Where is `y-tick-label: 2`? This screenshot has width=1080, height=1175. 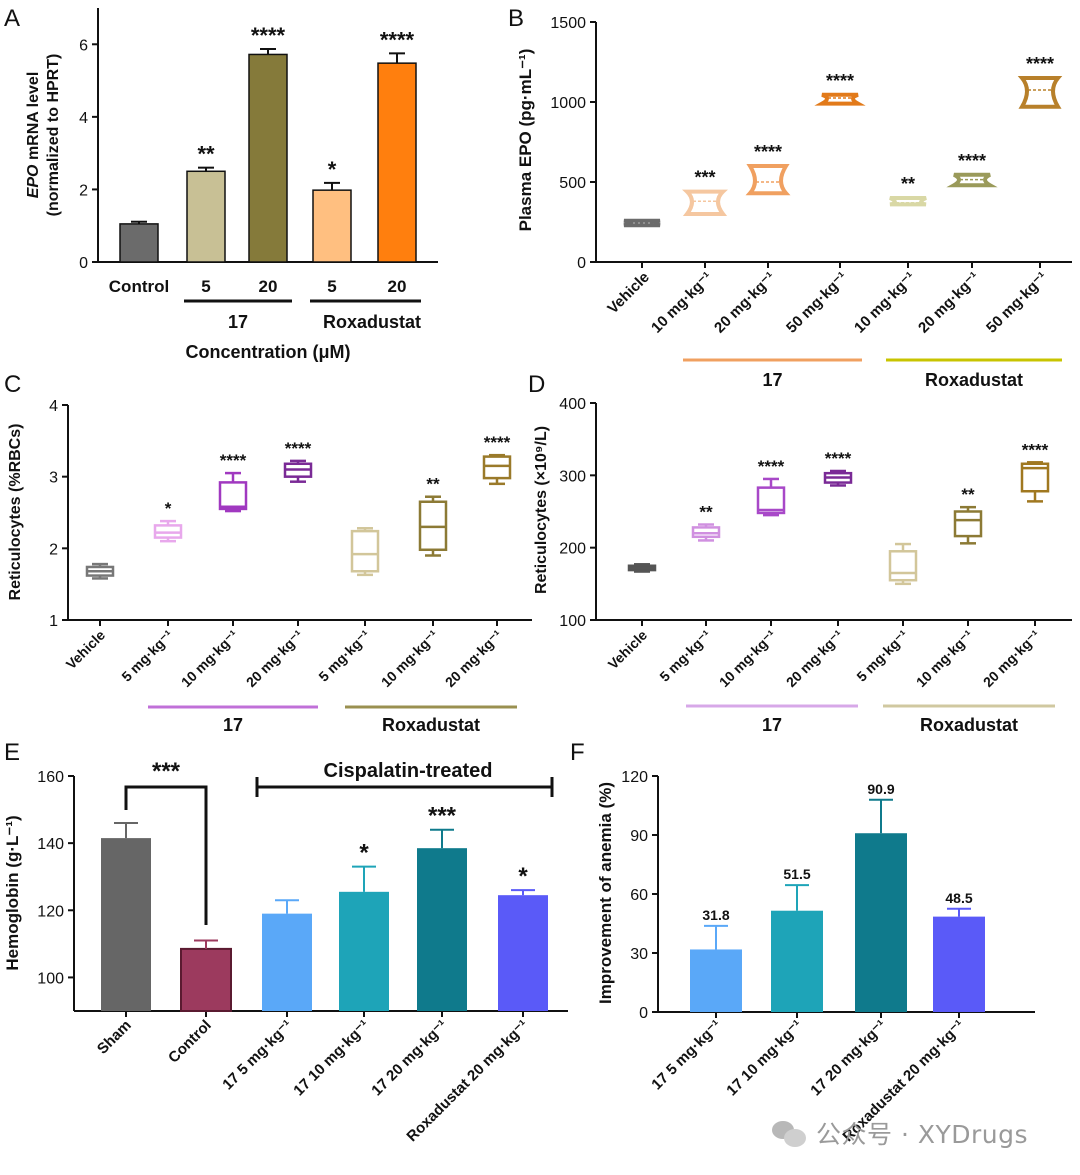
y-tick-label: 2 is located at coordinates (53, 549).